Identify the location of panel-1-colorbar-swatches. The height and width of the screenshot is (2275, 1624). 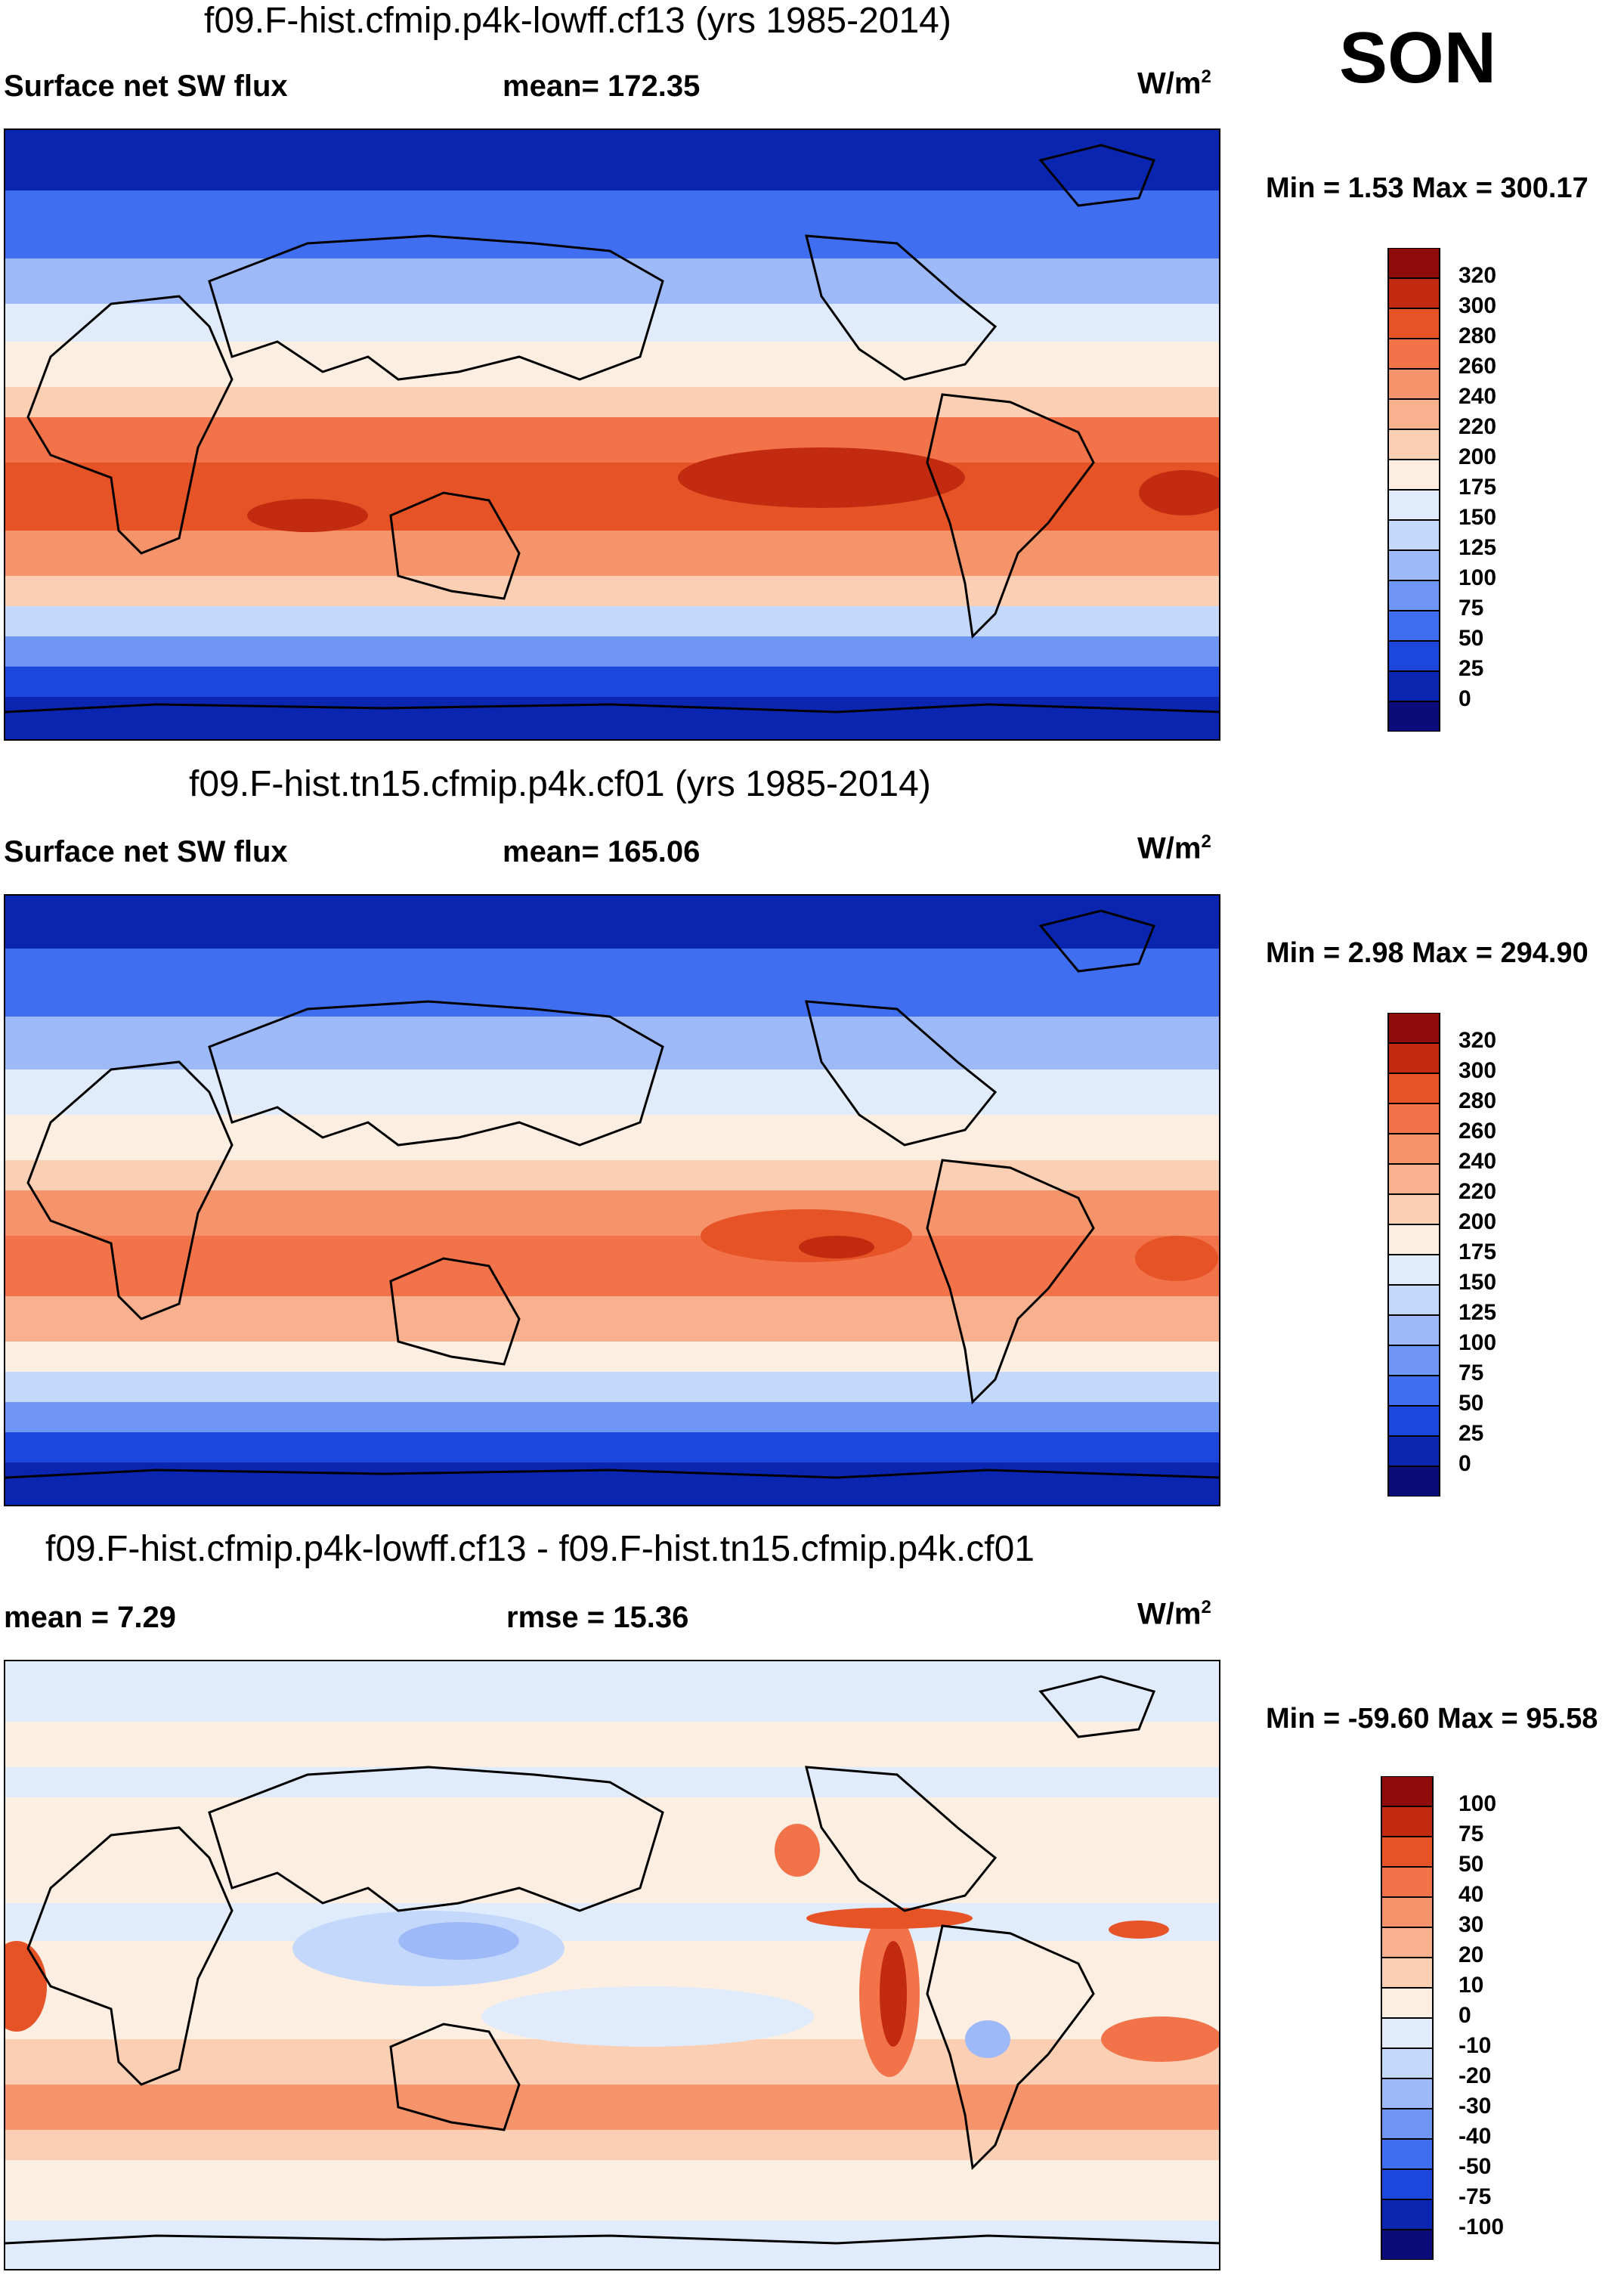
(1413, 490).